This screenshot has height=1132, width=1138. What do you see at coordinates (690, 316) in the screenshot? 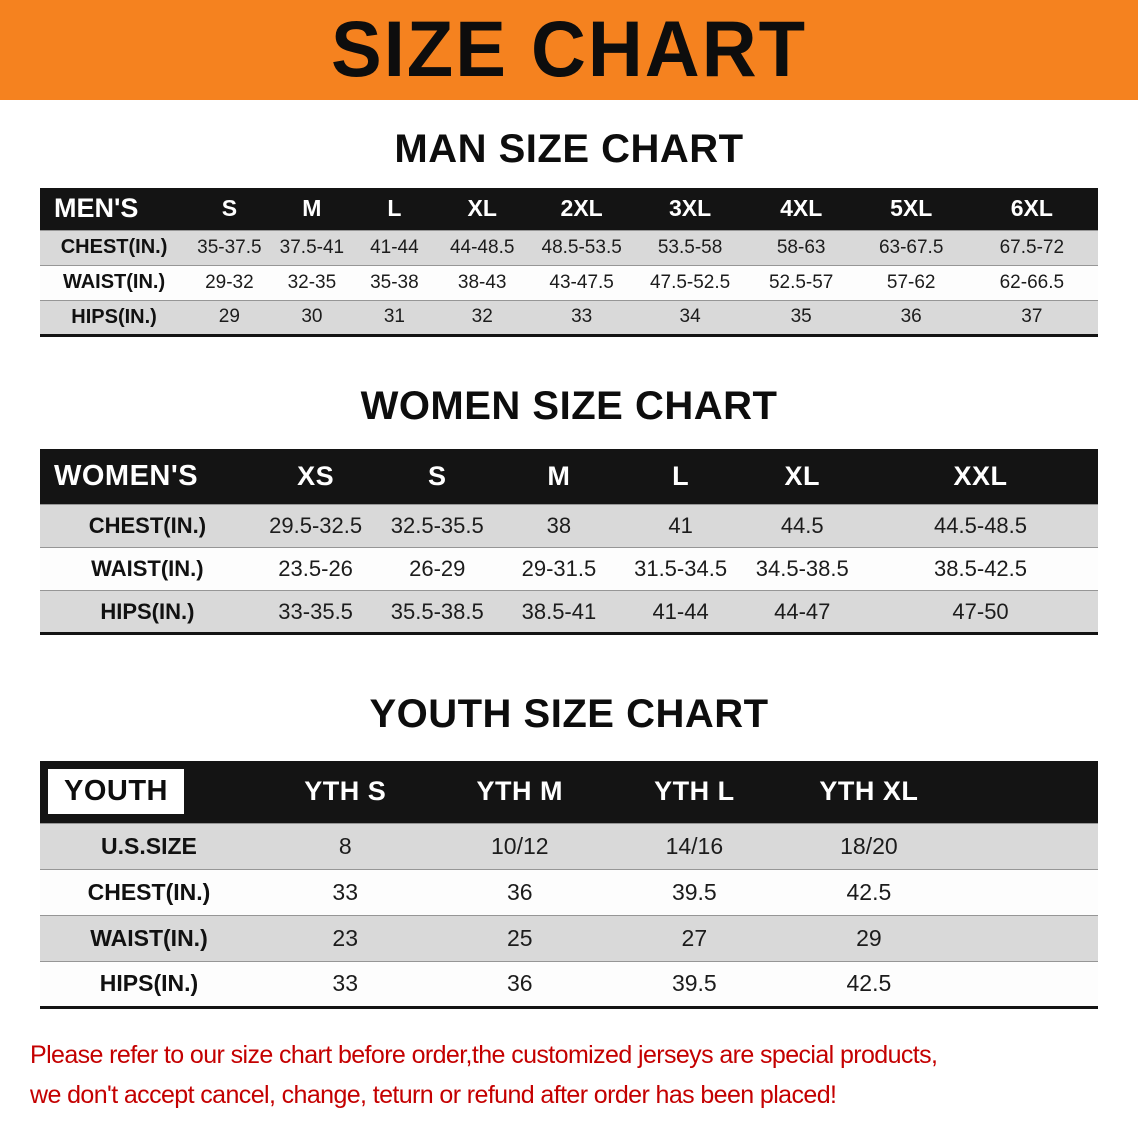
I see `size-value-cell: 34` at bounding box center [690, 316].